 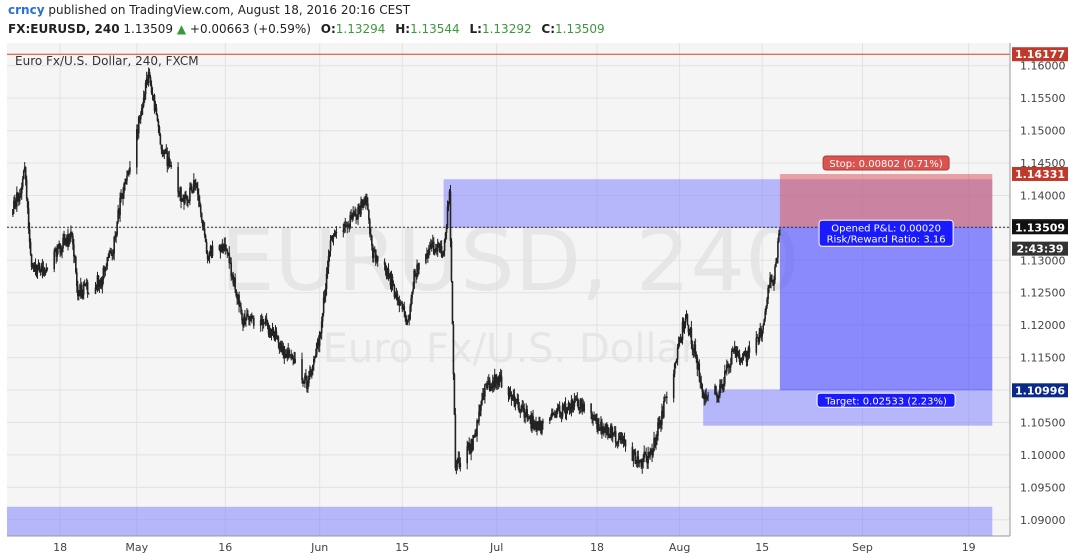 I want to click on symbol-label: FX:EURUSD, 240, so click(x=64, y=29).